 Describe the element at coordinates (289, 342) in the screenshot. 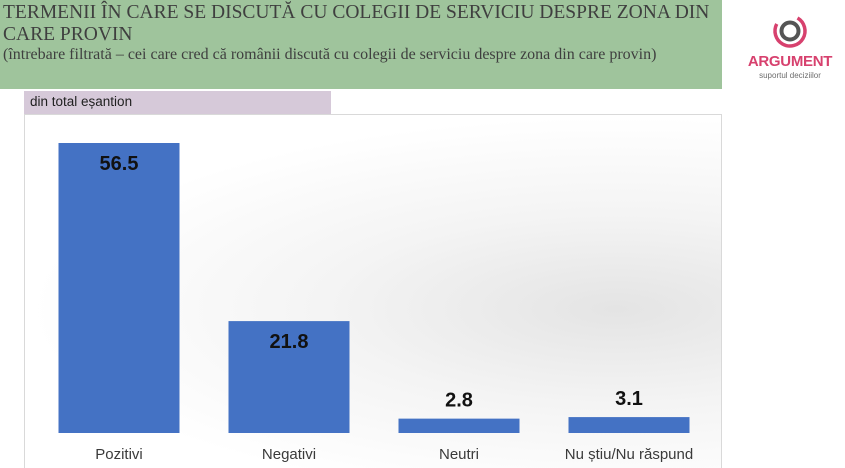

I see `bar-value-label: 21.8` at that location.